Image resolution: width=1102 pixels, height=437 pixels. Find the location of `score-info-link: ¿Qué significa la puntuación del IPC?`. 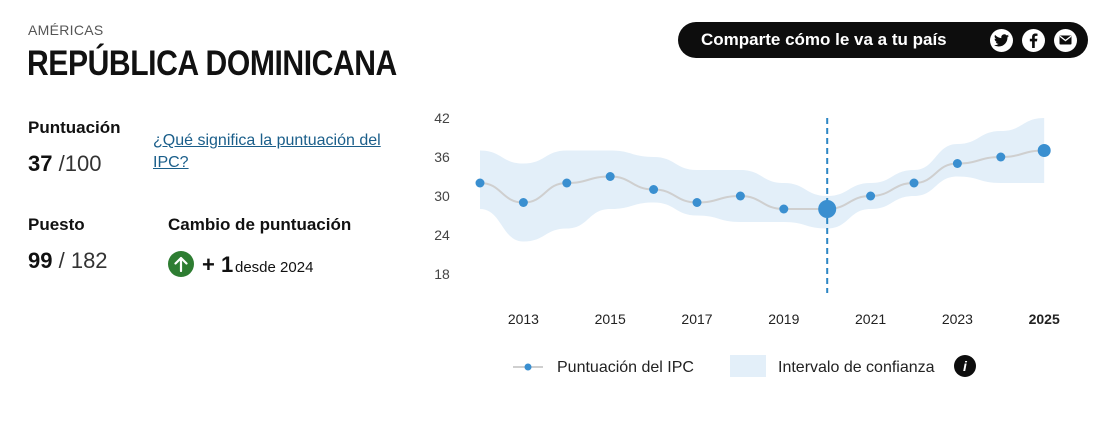

score-info-link: ¿Qué significa la puntuación del IPC? is located at coordinates (267, 151).